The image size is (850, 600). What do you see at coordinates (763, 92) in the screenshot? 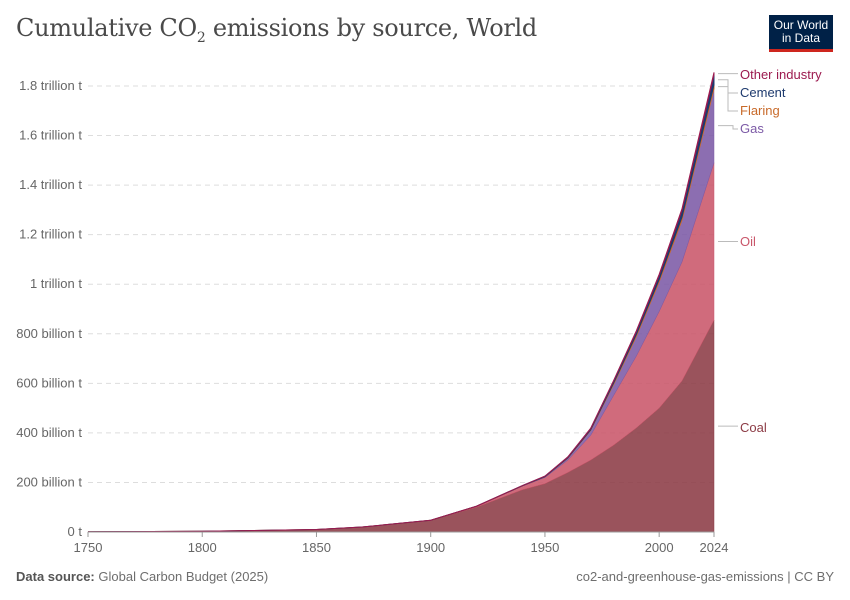
I see `legend-label-cement: Cement` at bounding box center [763, 92].